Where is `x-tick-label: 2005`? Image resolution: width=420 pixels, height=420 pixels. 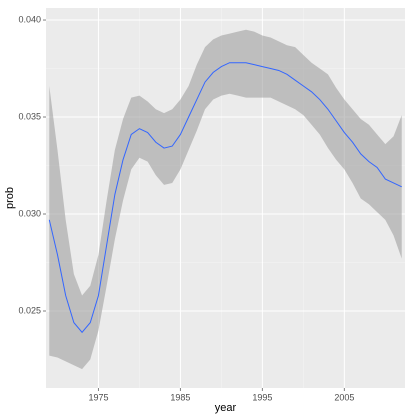 x-tick-label: 2005 is located at coordinates (344, 397).